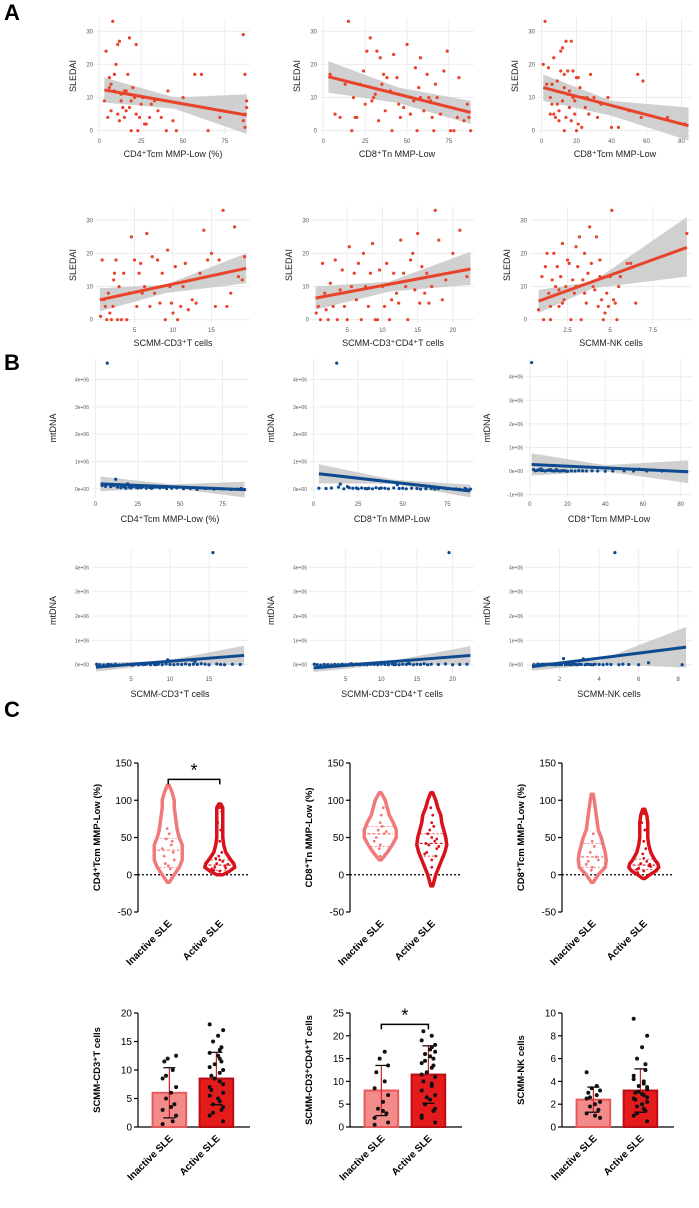 This screenshot has width=699, height=1208. I want to click on x-axis-label: CD8⁺Tn MMP-Low, so click(397, 154).